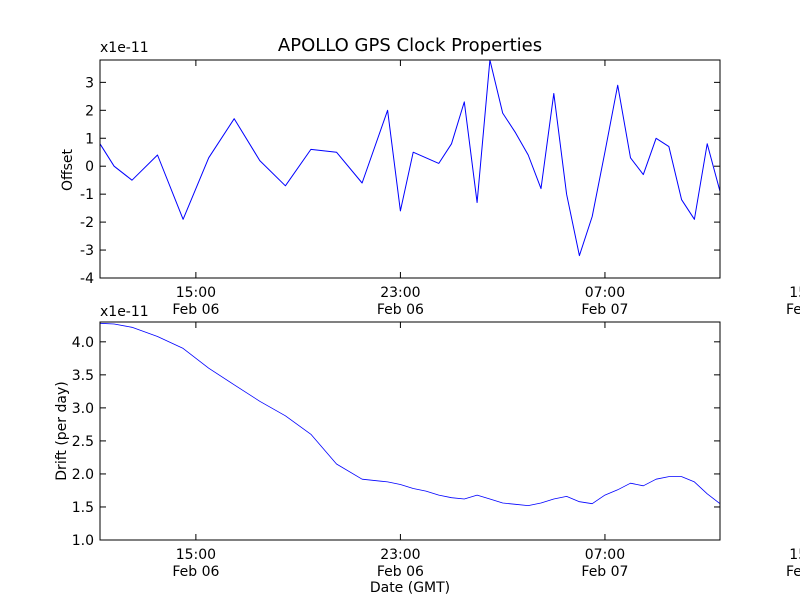 The width and height of the screenshot is (800, 600). Describe the element at coordinates (124, 48) in the screenshot. I see `offset-scale-label: x1e-11` at that location.